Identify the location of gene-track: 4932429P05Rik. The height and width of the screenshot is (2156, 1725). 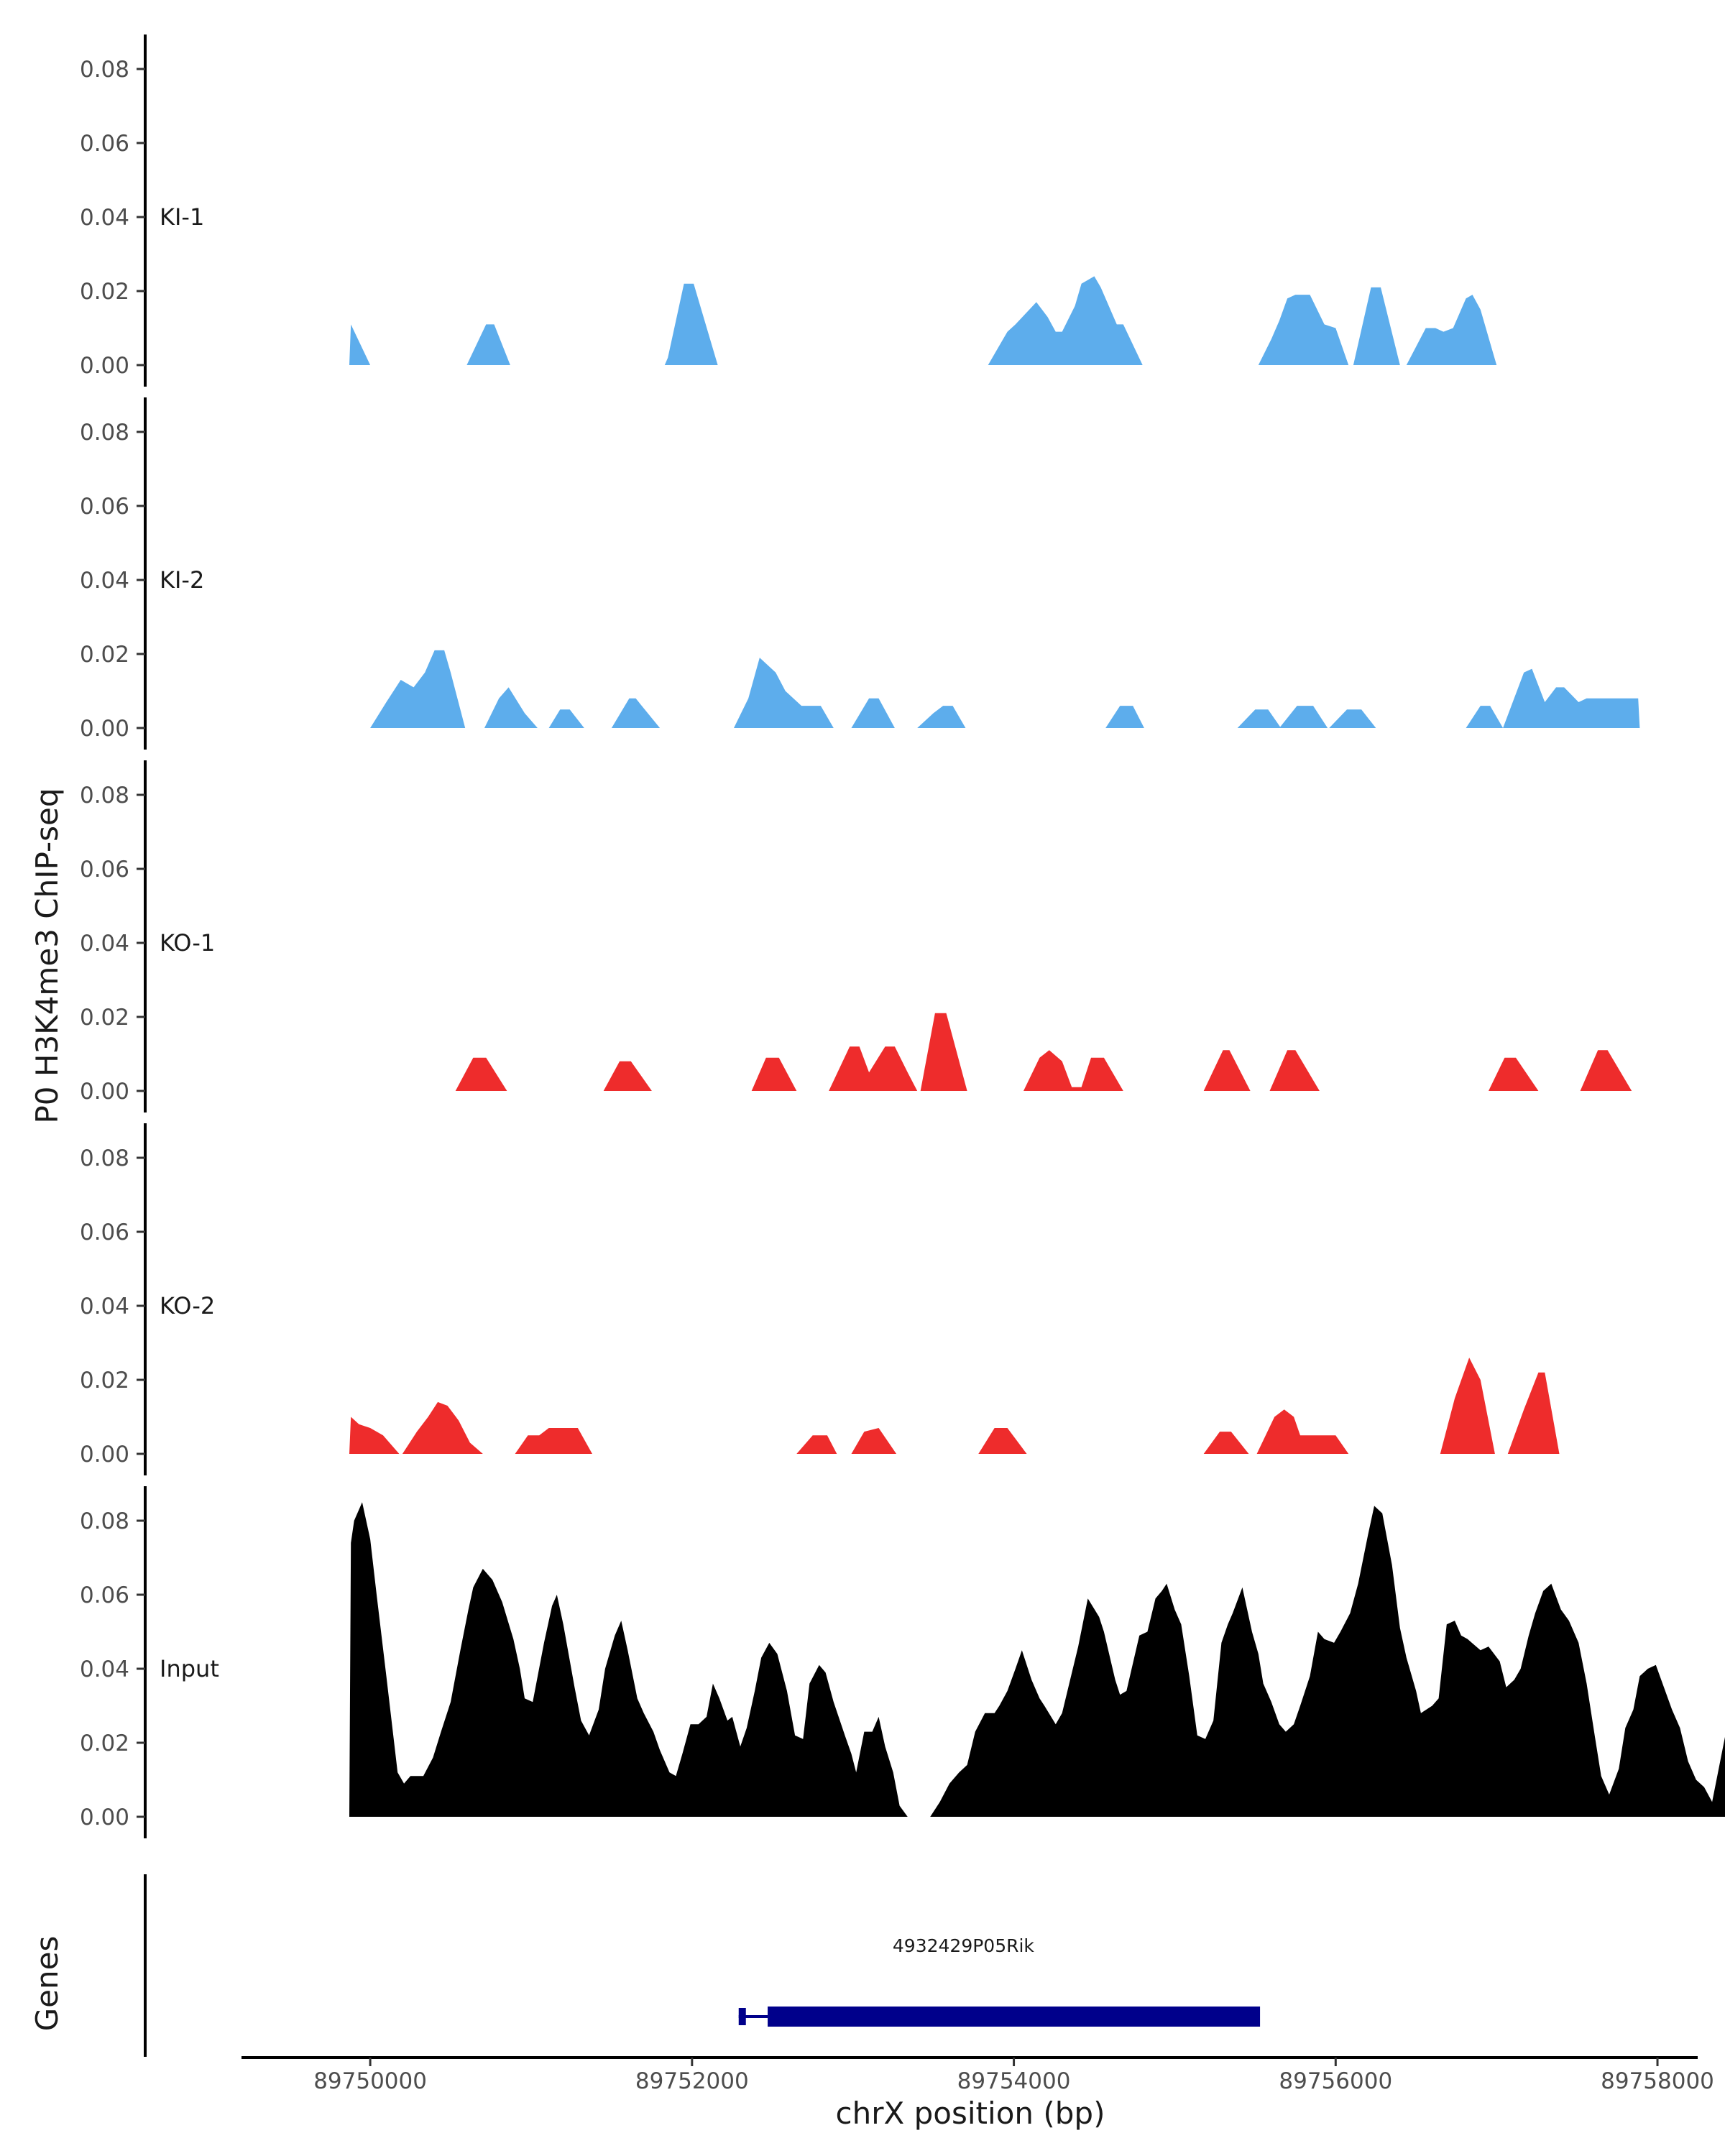
(702, 1965).